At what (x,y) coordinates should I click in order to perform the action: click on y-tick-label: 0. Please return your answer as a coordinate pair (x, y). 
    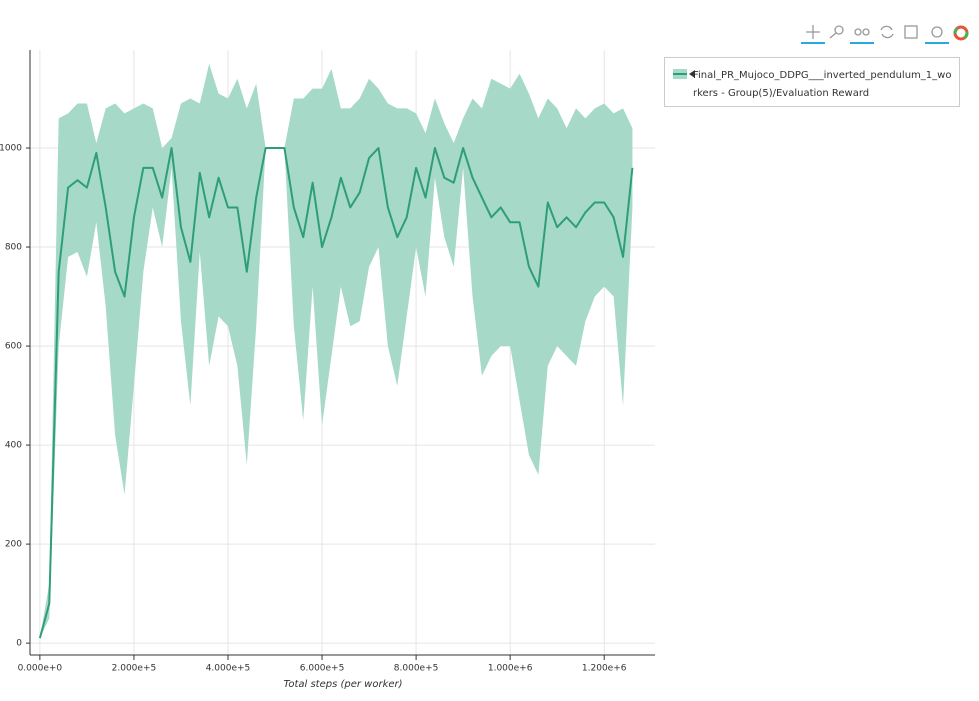
    Looking at the image, I should click on (19, 644).